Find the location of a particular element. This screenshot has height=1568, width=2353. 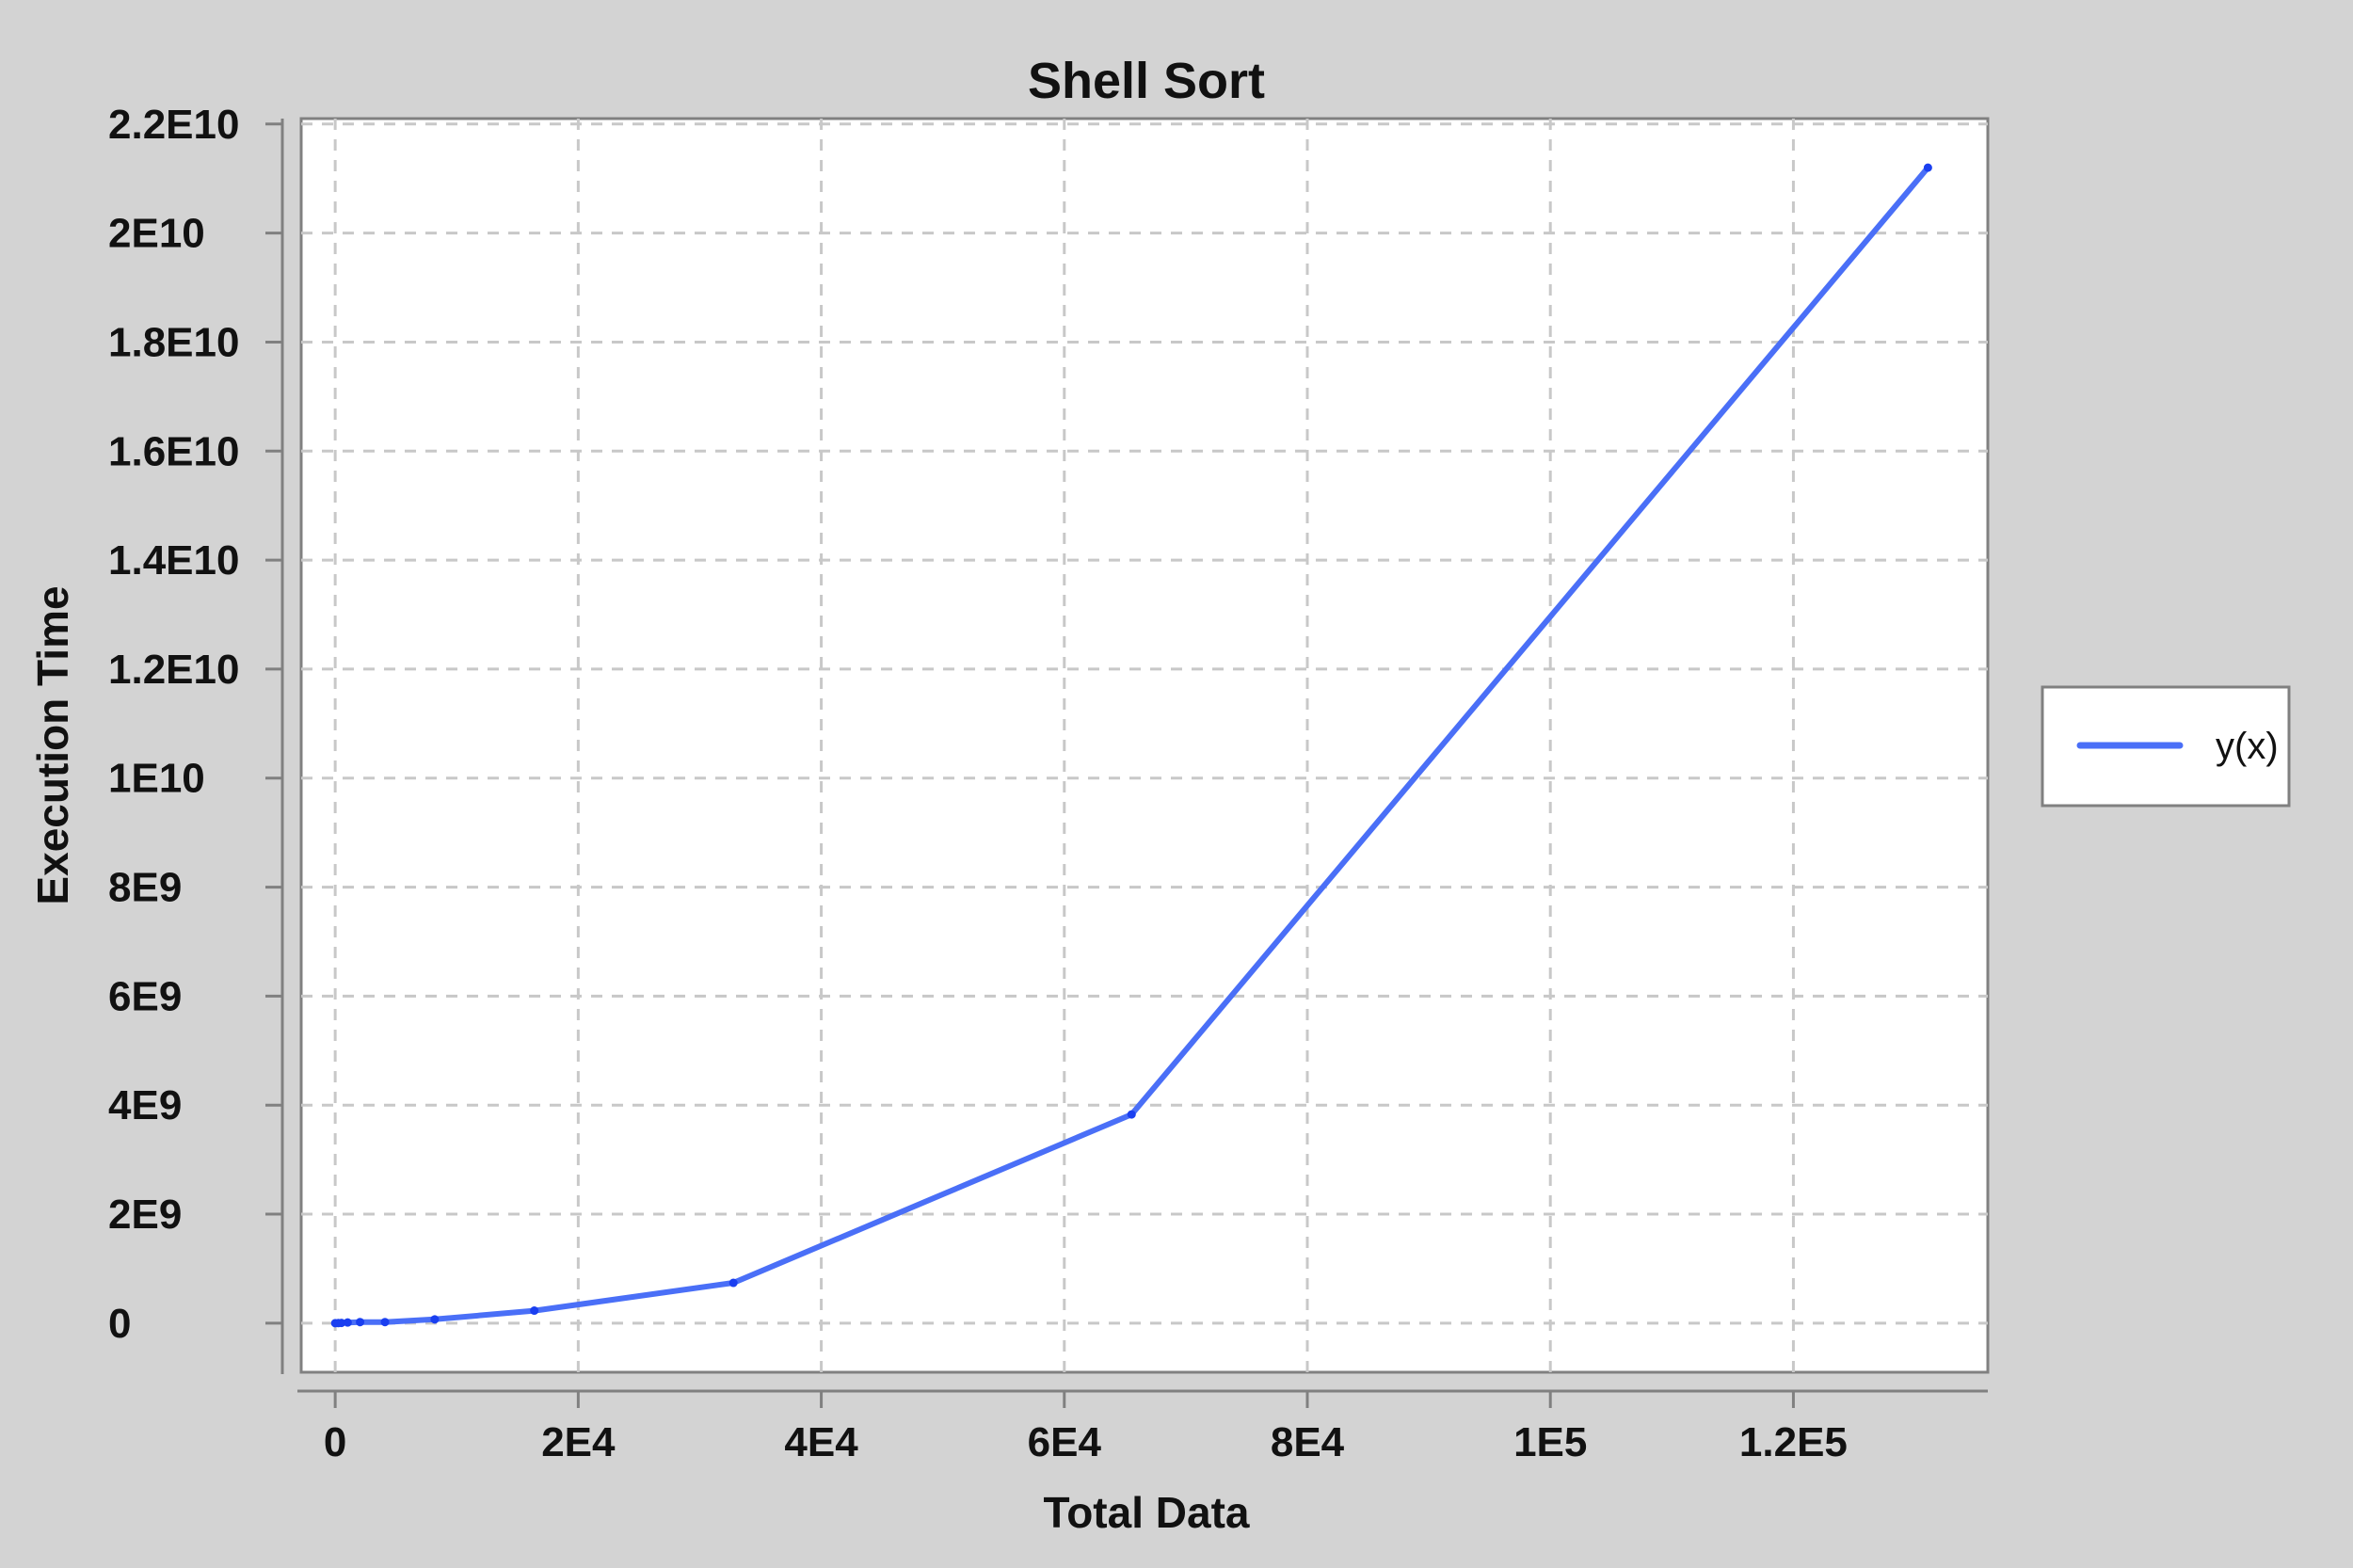

x-tick-label-4: 8E4 is located at coordinates (1308, 1442).